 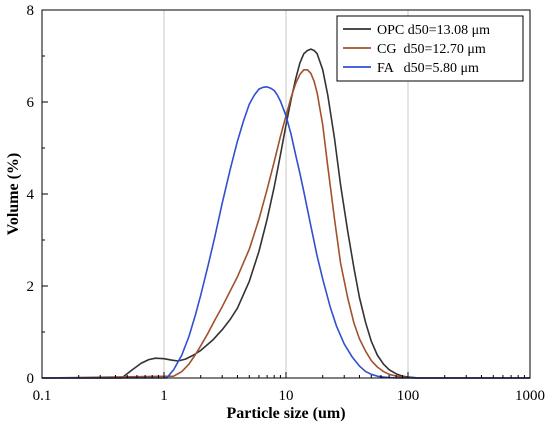 What do you see at coordinates (408, 396) in the screenshot?
I see `x-tick-label: 100` at bounding box center [408, 396].